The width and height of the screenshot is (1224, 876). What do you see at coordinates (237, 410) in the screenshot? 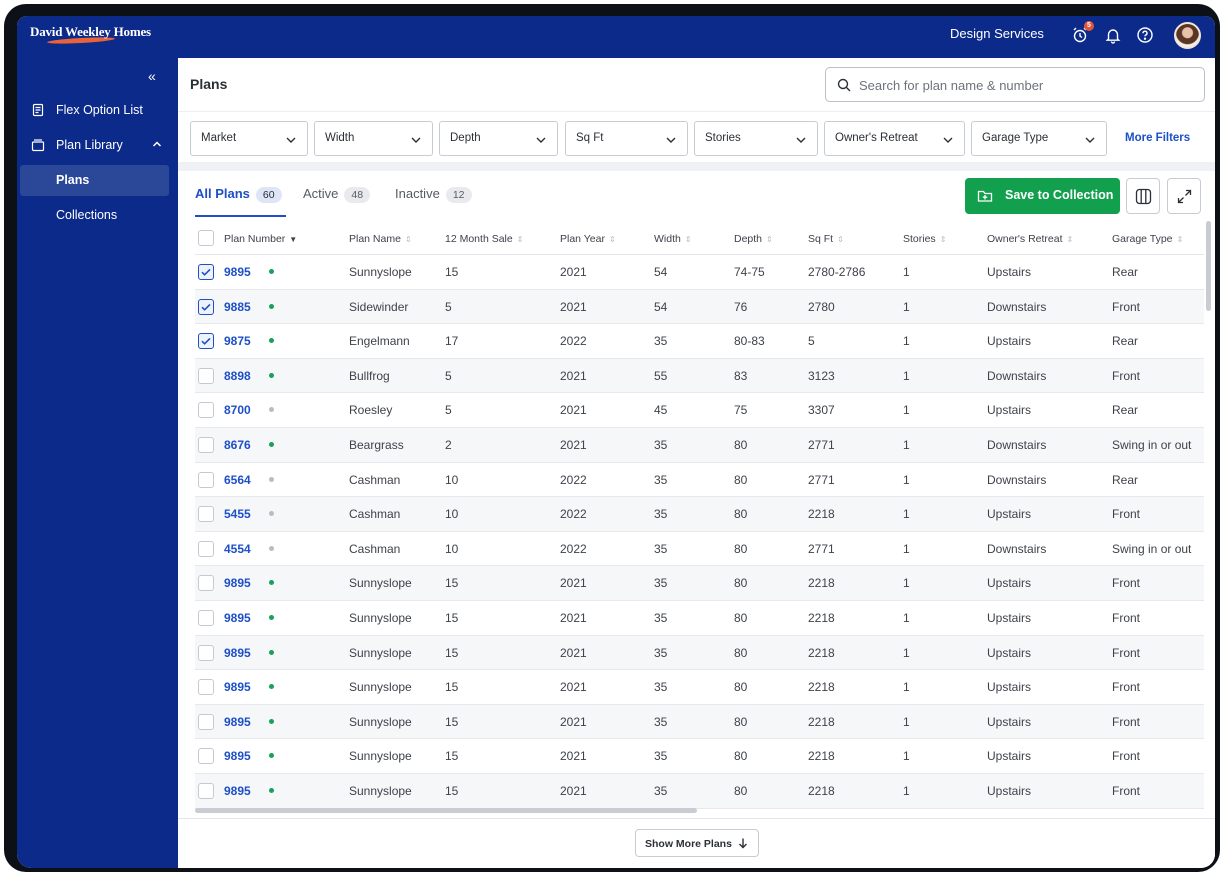
I see `cell-plan-number: 8700` at bounding box center [237, 410].